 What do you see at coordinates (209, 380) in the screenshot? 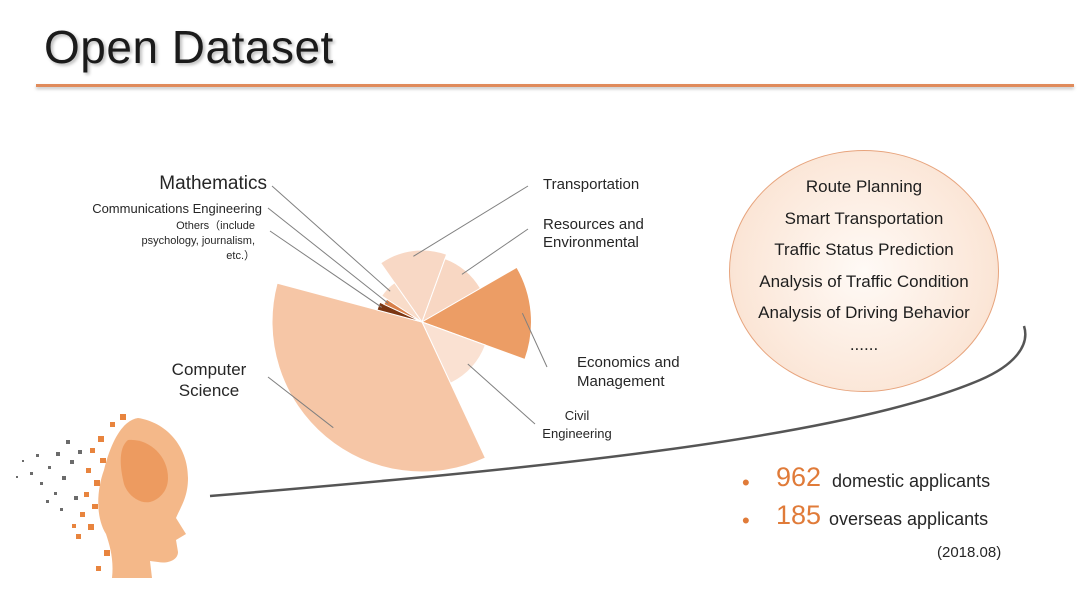
I see `slice-label-computer-science: Computer Science` at bounding box center [209, 380].